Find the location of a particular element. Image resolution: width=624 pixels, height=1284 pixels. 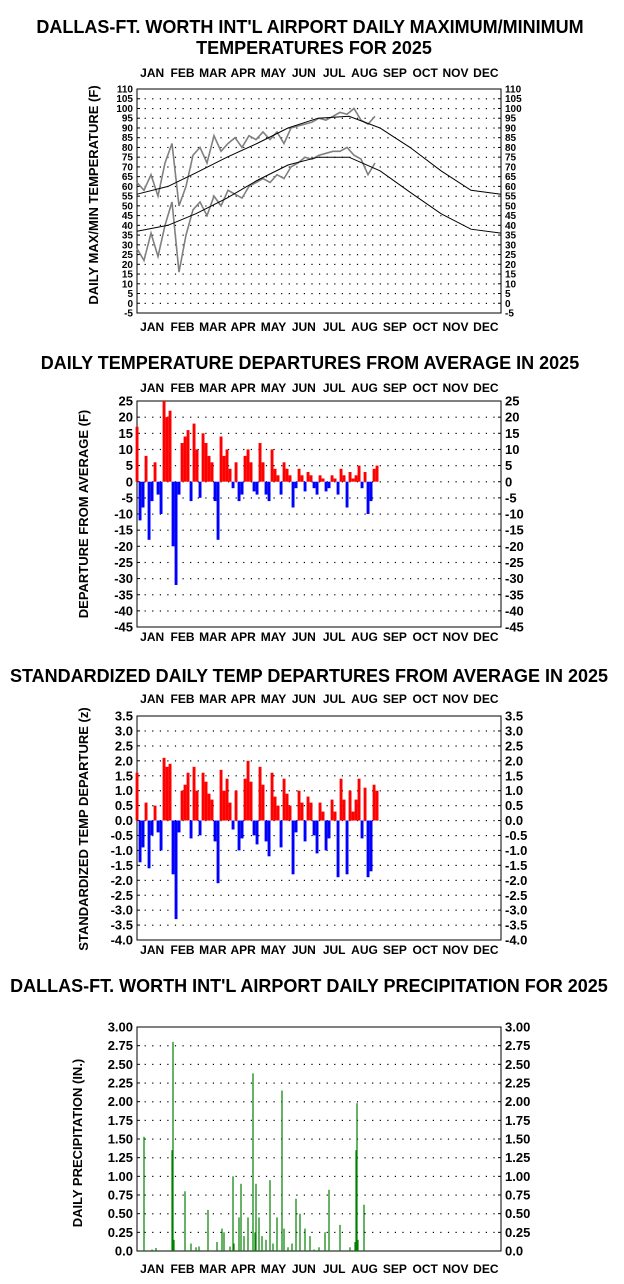

y-tick-label-right: -10 is located at coordinates (514, 514).